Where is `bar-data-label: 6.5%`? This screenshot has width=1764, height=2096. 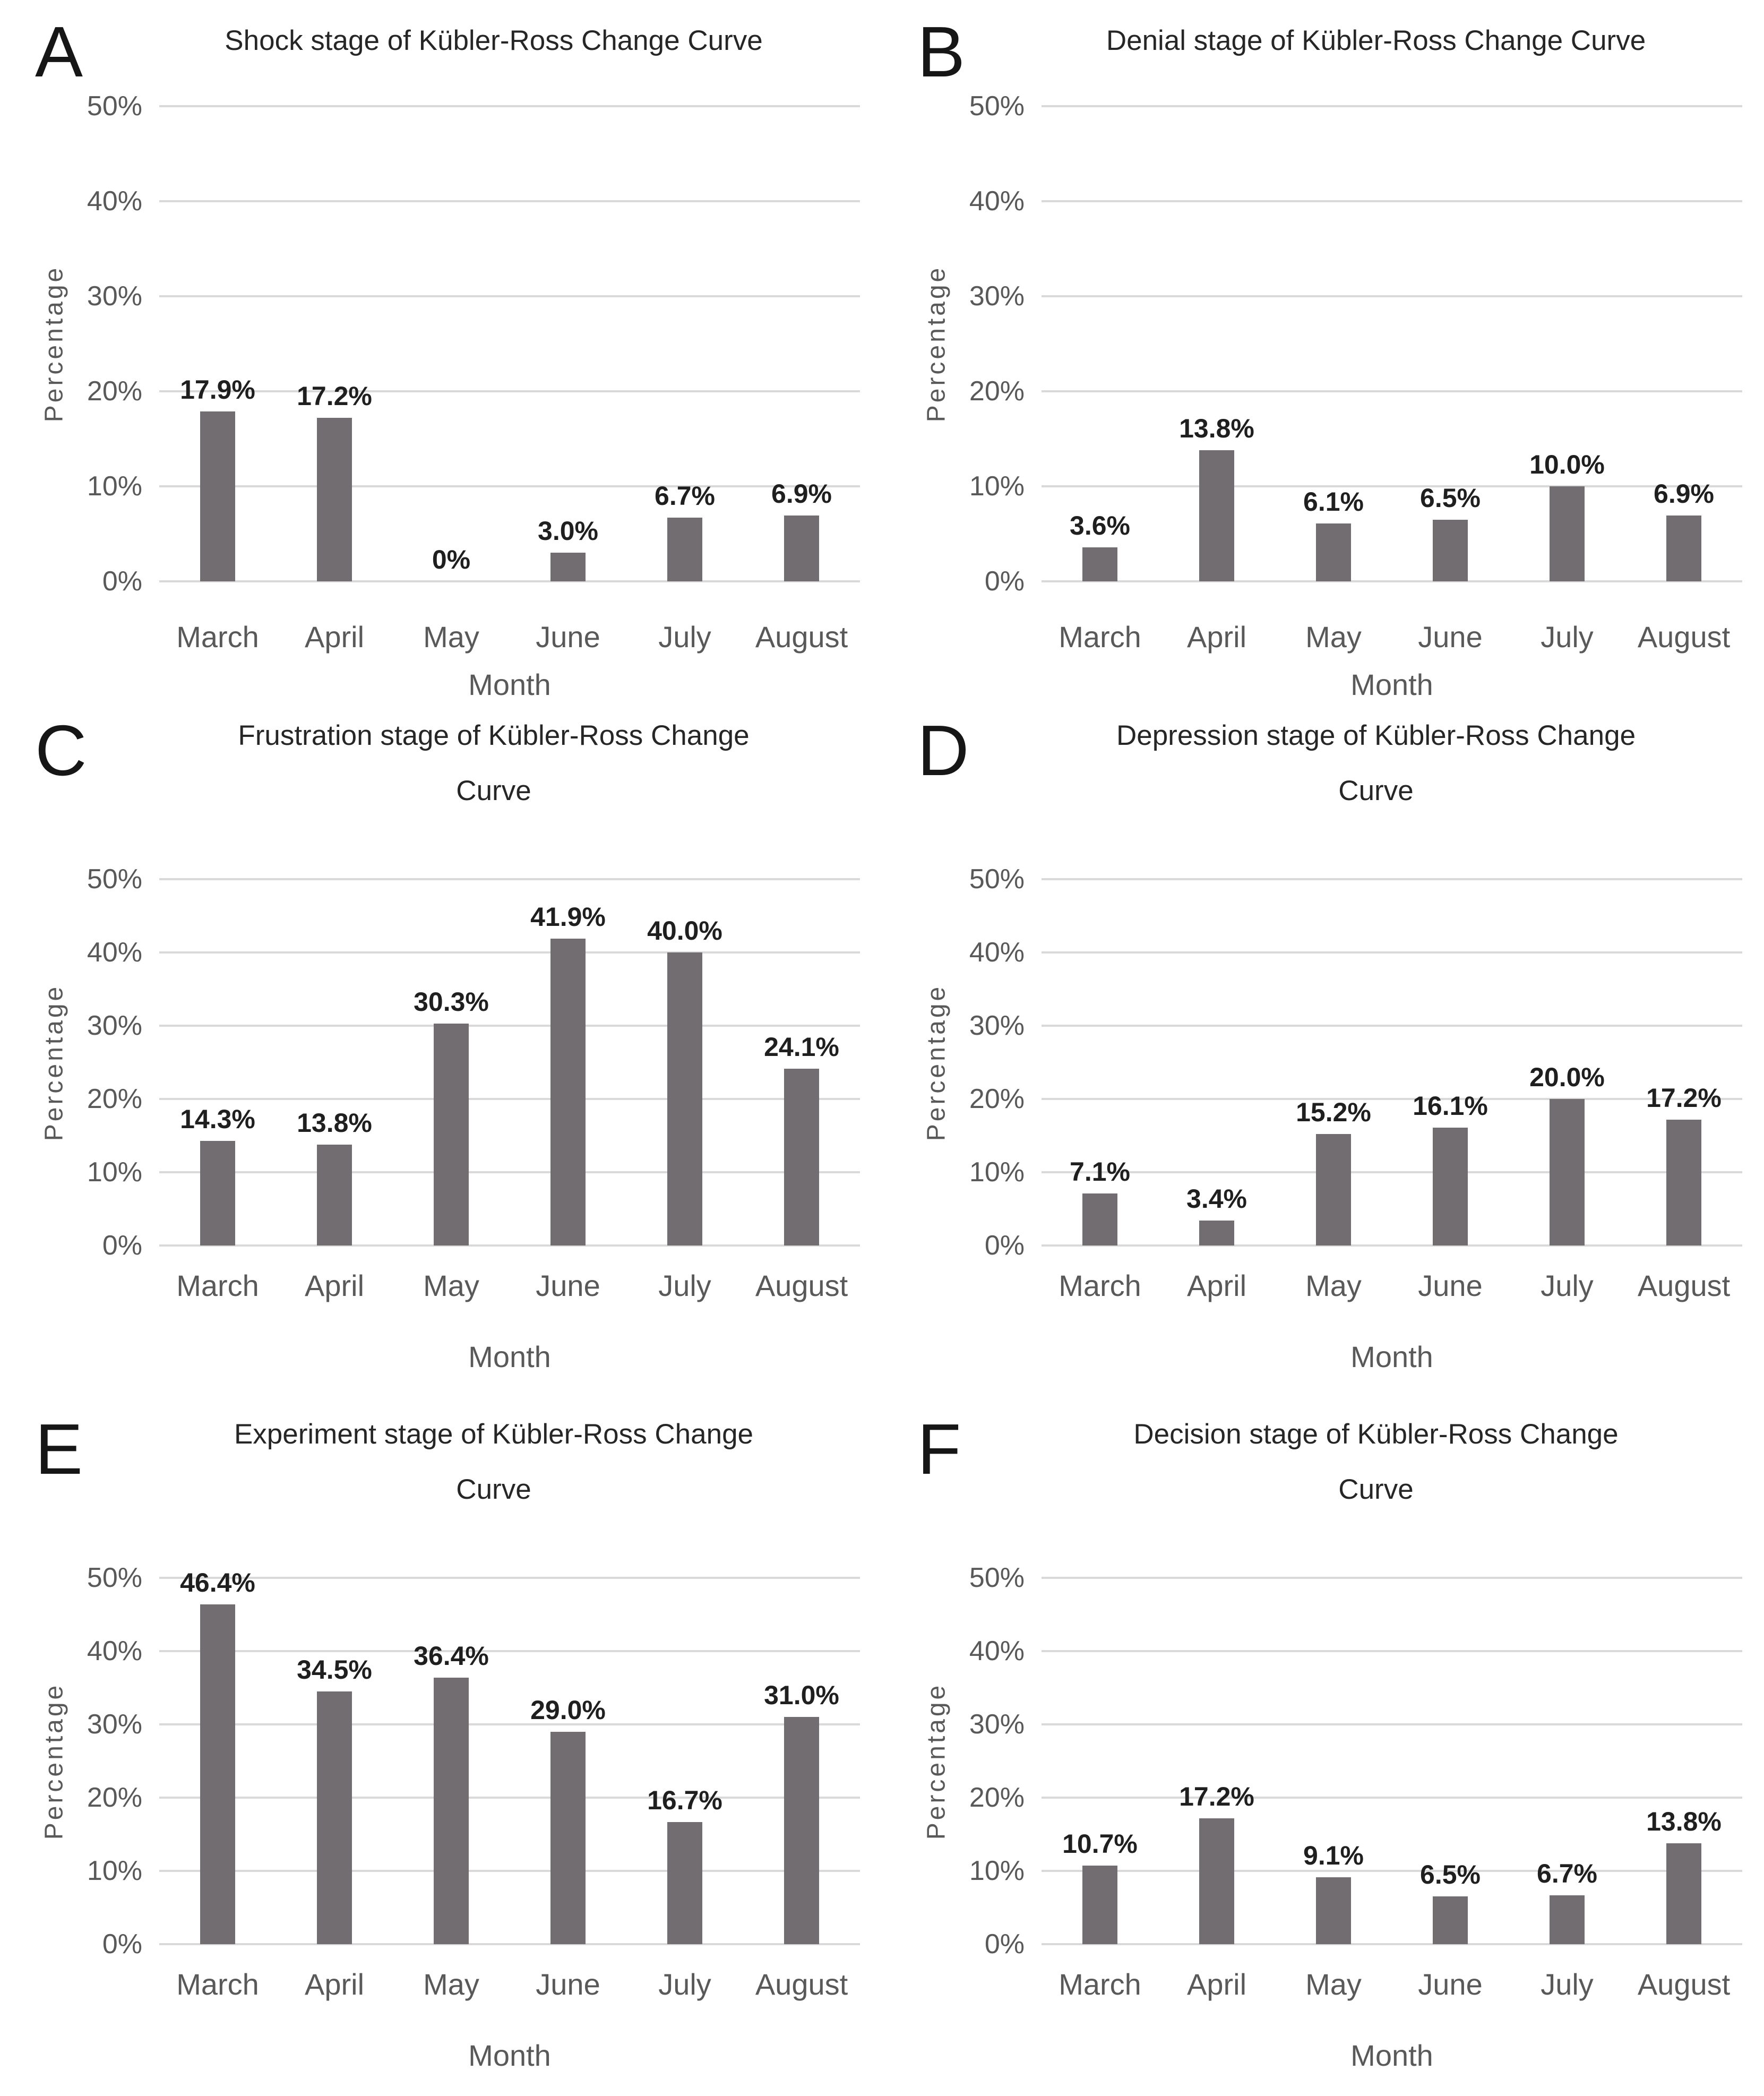 bar-data-label: 6.5% is located at coordinates (1450, 498).